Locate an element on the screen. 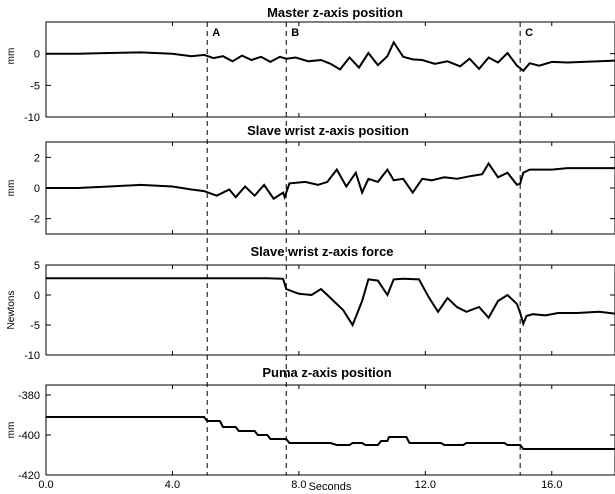 The image size is (615, 494). x-tick-label: 12.0 is located at coordinates (425, 485).